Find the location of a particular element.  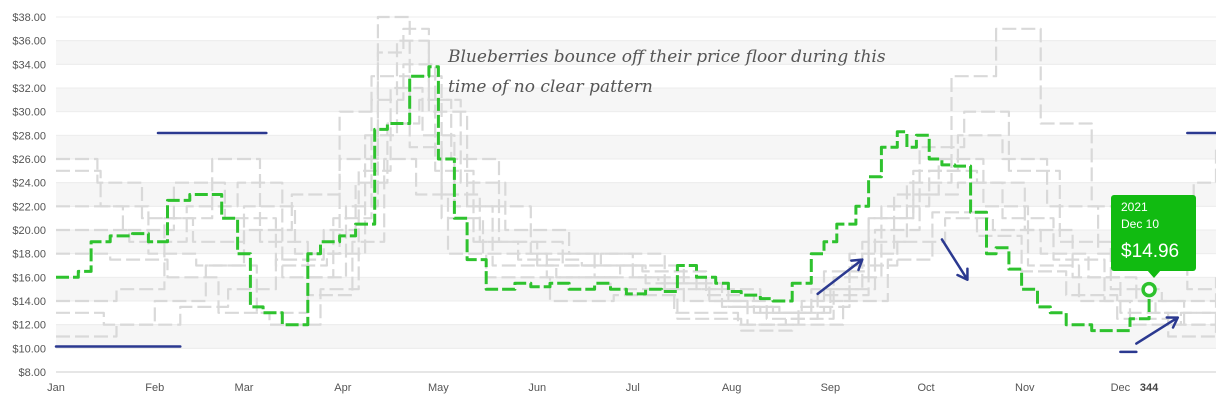

y-tick-label: $28.00 is located at coordinates (29, 136).